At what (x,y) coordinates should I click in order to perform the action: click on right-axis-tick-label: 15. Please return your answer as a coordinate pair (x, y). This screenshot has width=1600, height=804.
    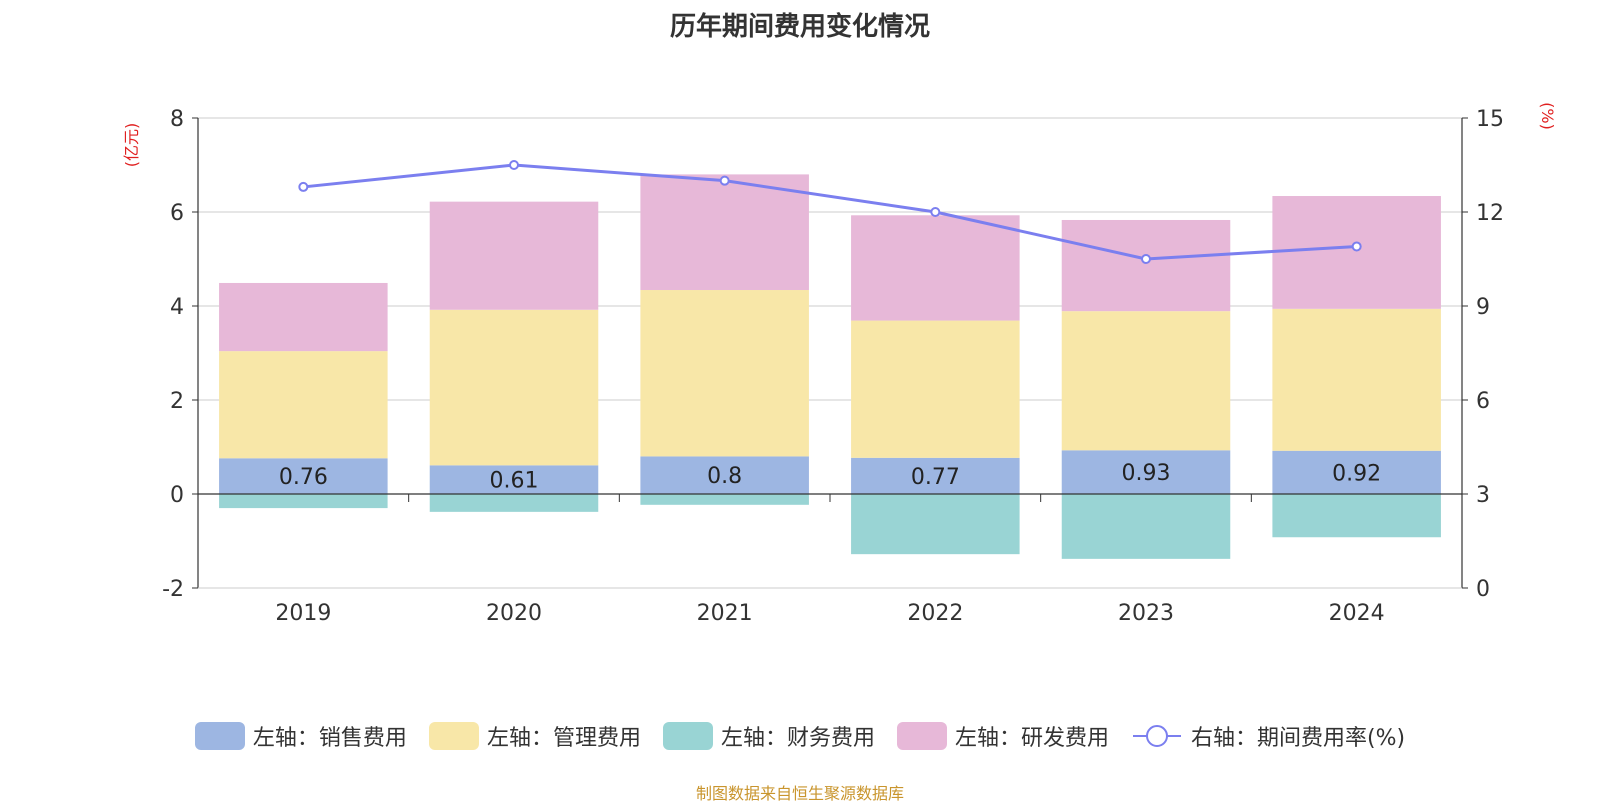
    Looking at the image, I should click on (1490, 119).